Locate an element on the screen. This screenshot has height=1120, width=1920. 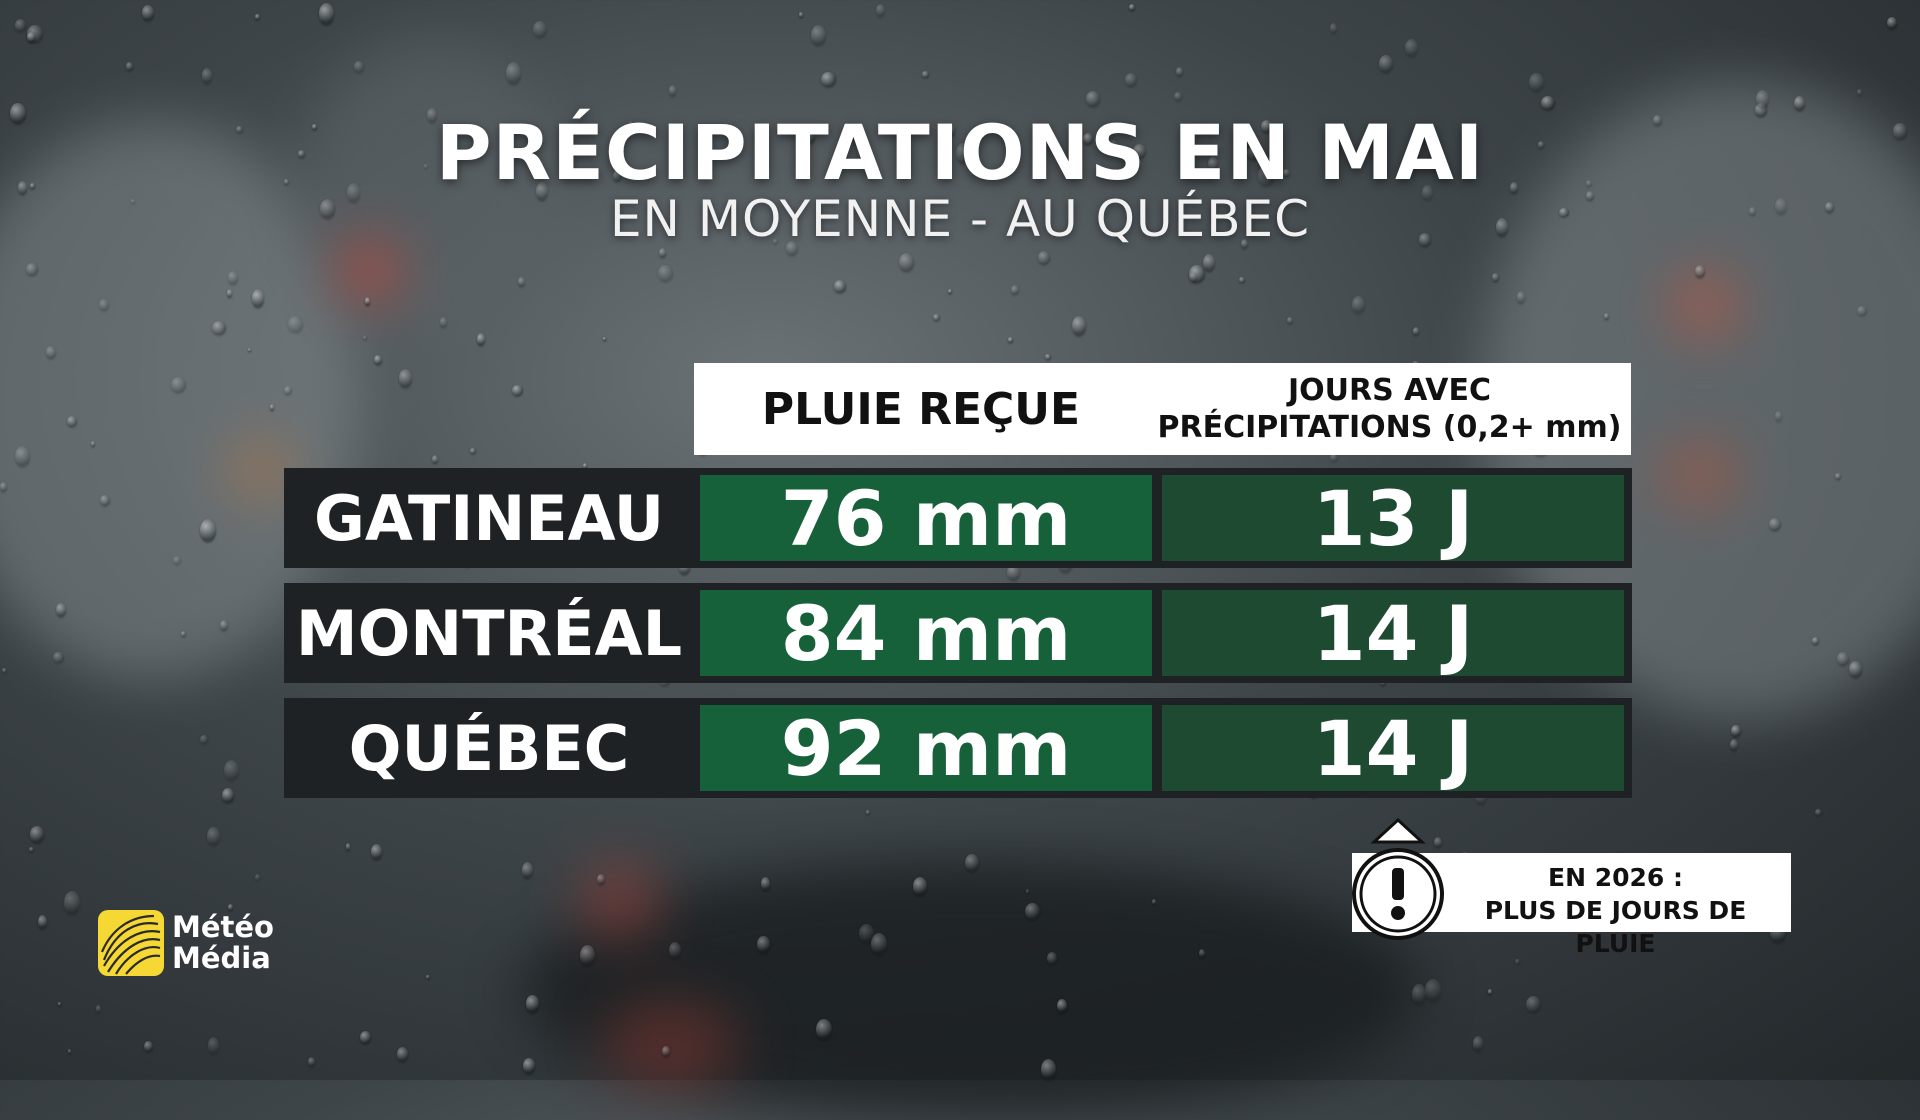
globe-logo-icon is located at coordinates (131, 943).